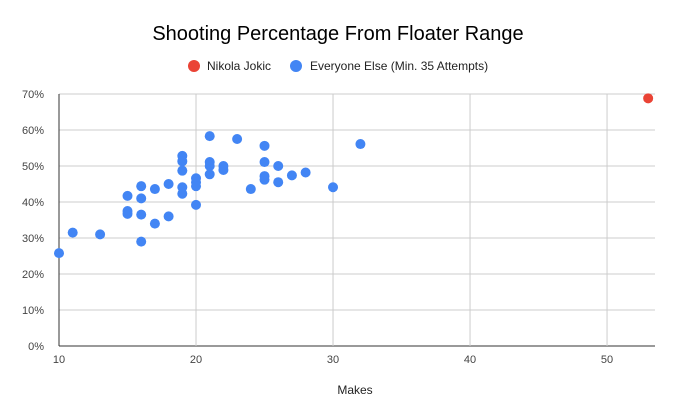 This screenshot has width=677, height=419. I want to click on x-axis-label: Makes, so click(354, 390).